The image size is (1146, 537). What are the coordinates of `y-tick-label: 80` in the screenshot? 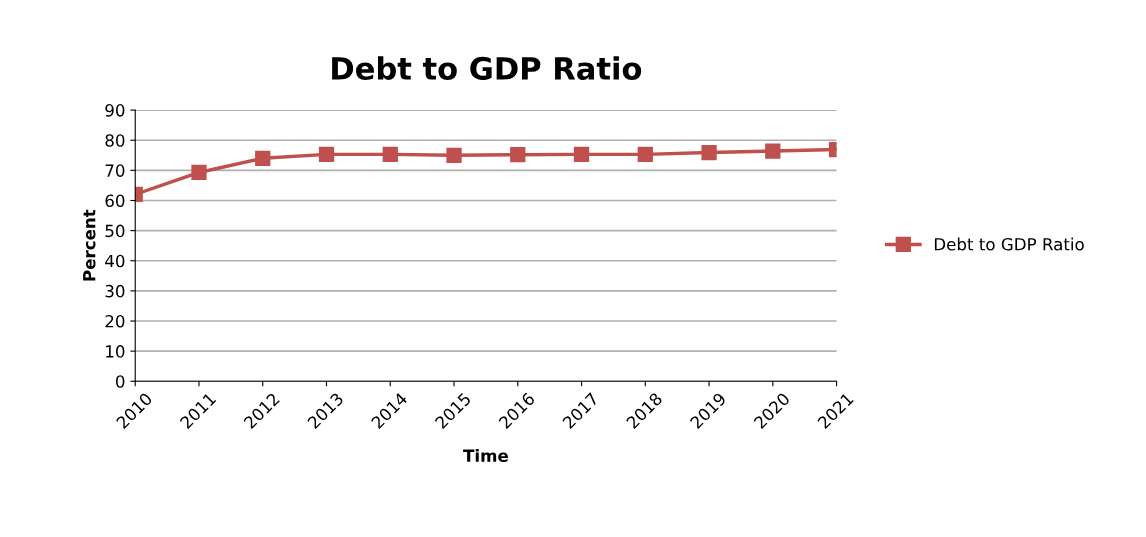 It's located at (115, 140).